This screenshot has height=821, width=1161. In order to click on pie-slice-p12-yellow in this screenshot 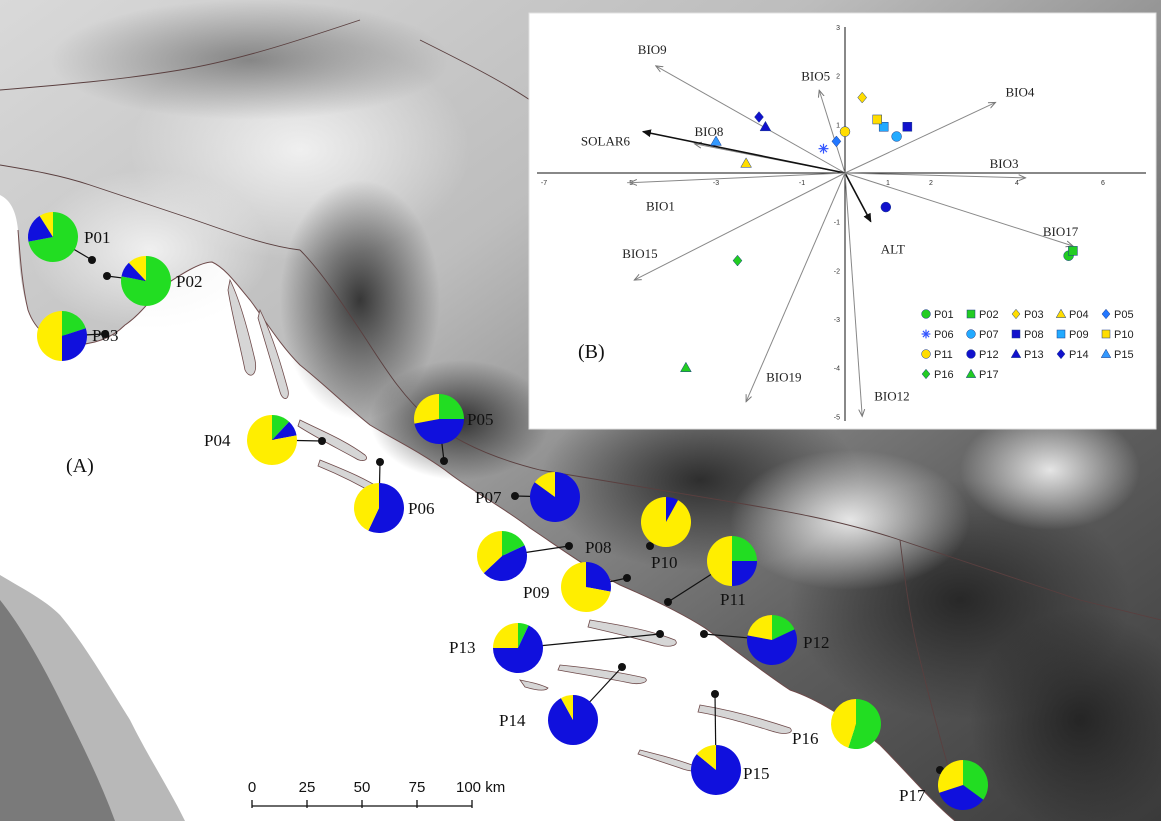, I will do `click(759, 627)`.